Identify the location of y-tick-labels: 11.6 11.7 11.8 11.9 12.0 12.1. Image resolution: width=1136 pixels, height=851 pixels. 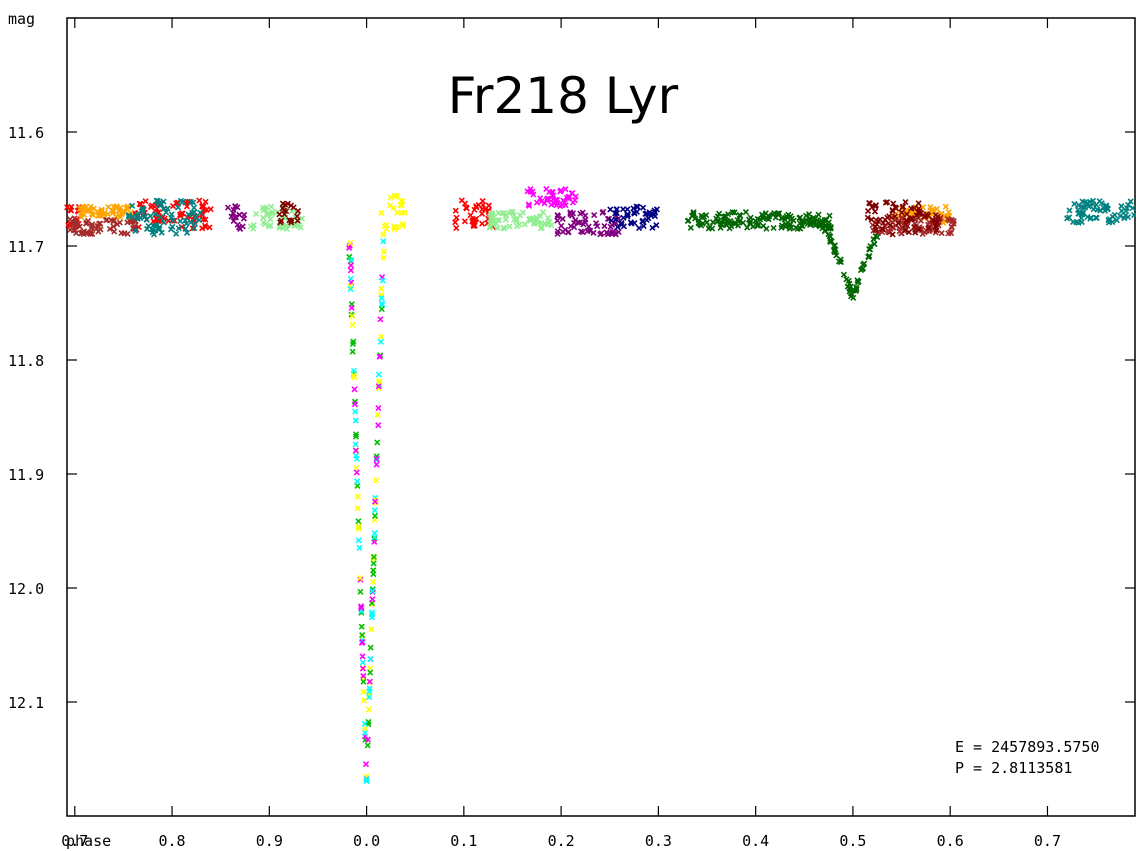
(26, 418).